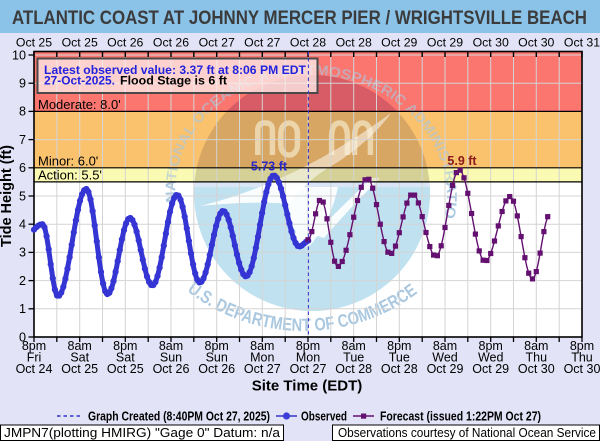 The width and height of the screenshot is (600, 441). What do you see at coordinates (19, 55) in the screenshot?
I see `svg-text: 10` at bounding box center [19, 55].